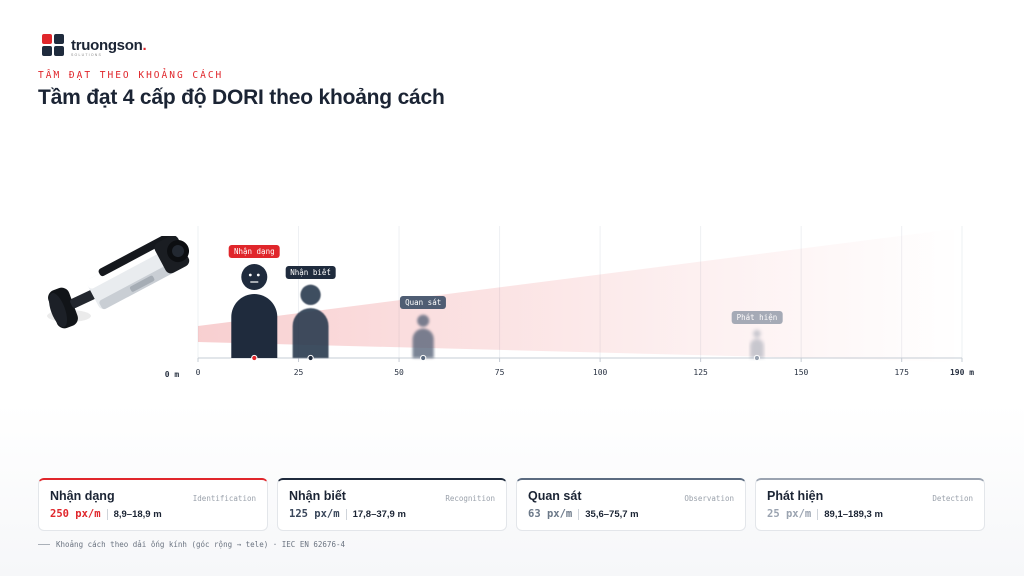 The height and width of the screenshot is (576, 1024). I want to click on axis-tick-label: 25, so click(299, 372).